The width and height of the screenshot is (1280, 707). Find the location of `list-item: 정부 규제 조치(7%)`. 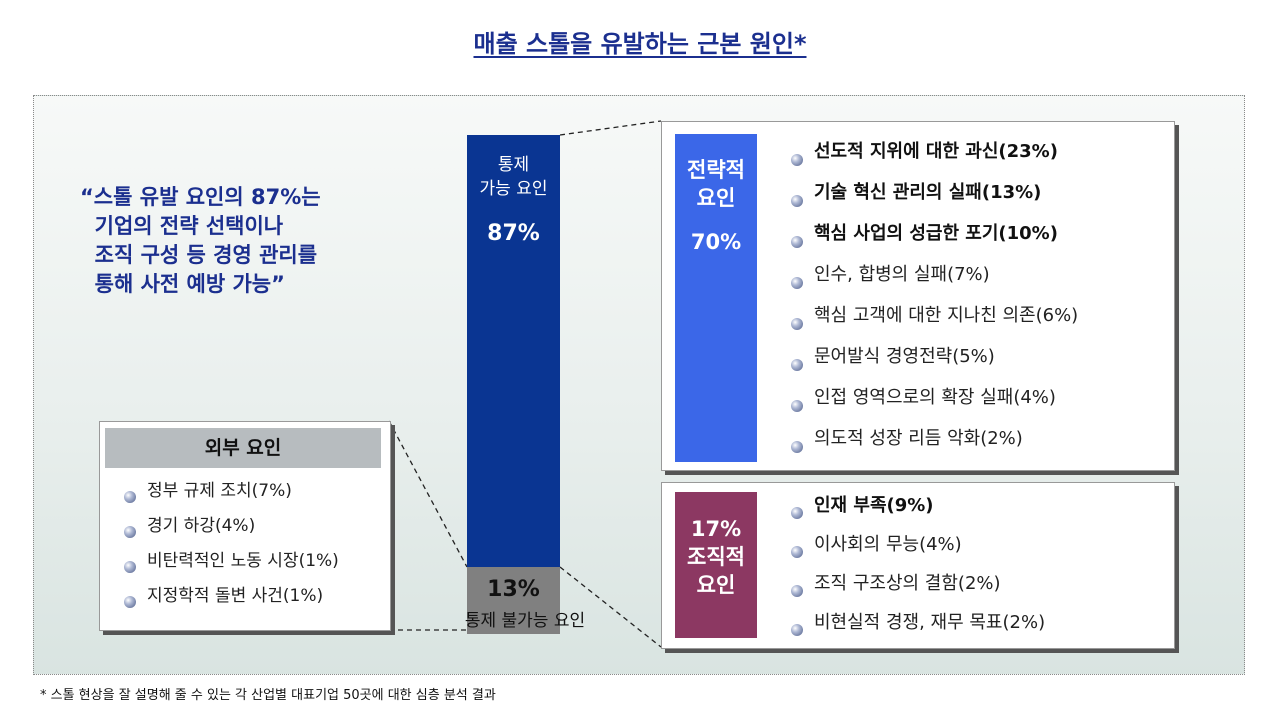

list-item: 정부 규제 조치(7%) is located at coordinates (229, 496).